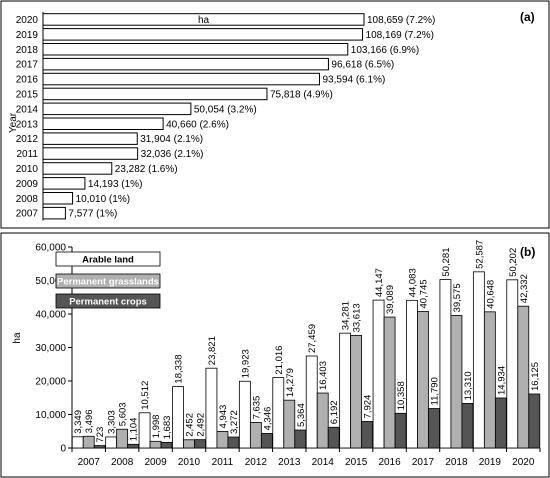  What do you see at coordinates (27, 169) in the screenshot?
I see `year-tick-label: 2010` at bounding box center [27, 169].